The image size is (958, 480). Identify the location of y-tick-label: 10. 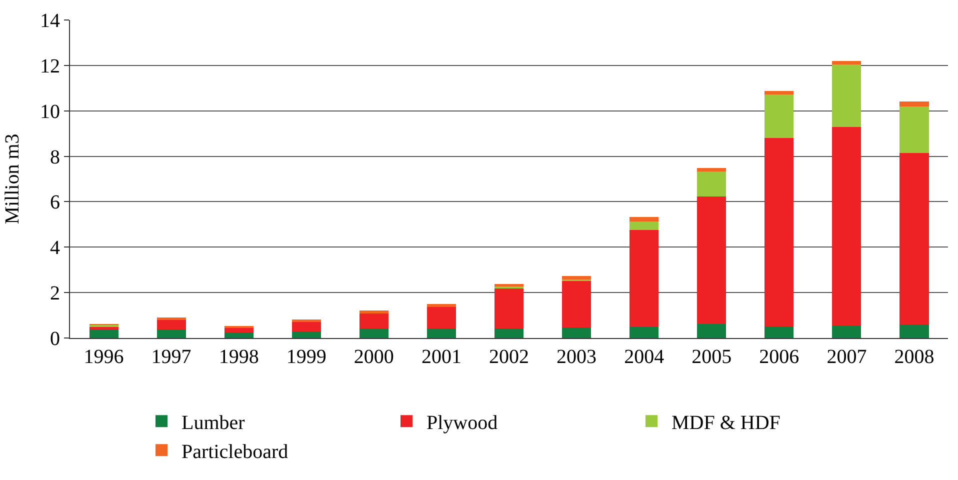
(50, 111).